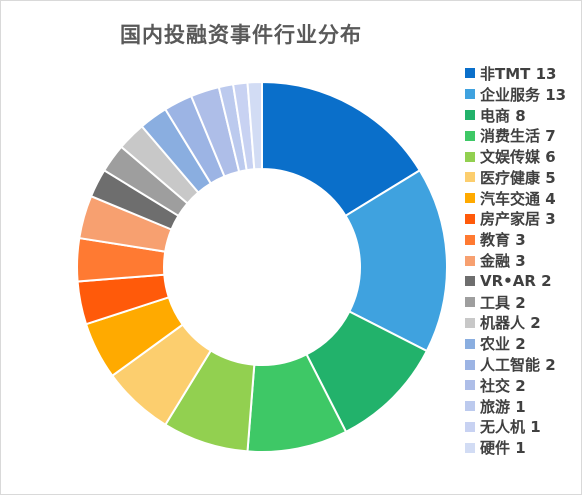  I want to click on legend-label: 教育 3, so click(503, 240).